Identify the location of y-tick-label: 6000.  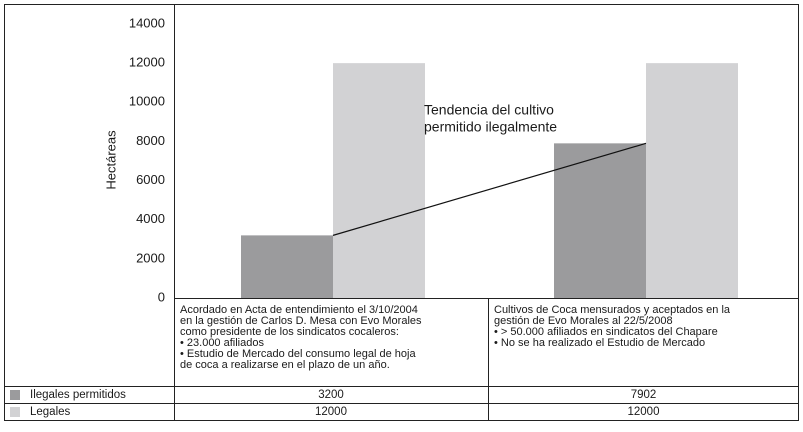
(150, 179).